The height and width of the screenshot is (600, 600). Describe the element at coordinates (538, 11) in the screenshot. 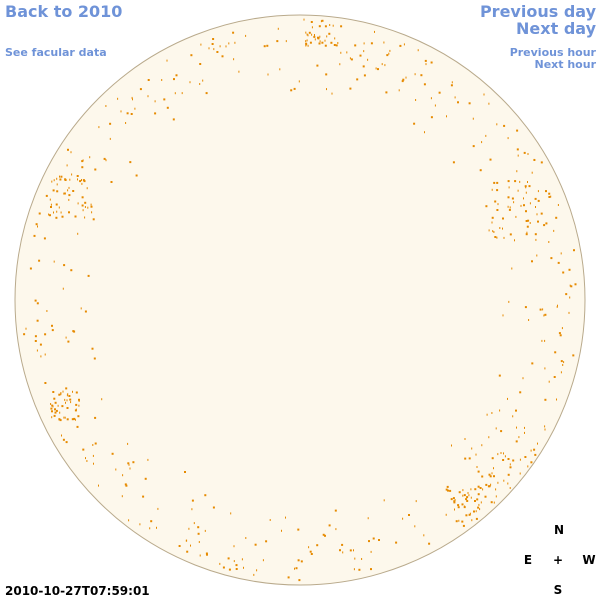

I see `previous-day-link: Previous day` at that location.